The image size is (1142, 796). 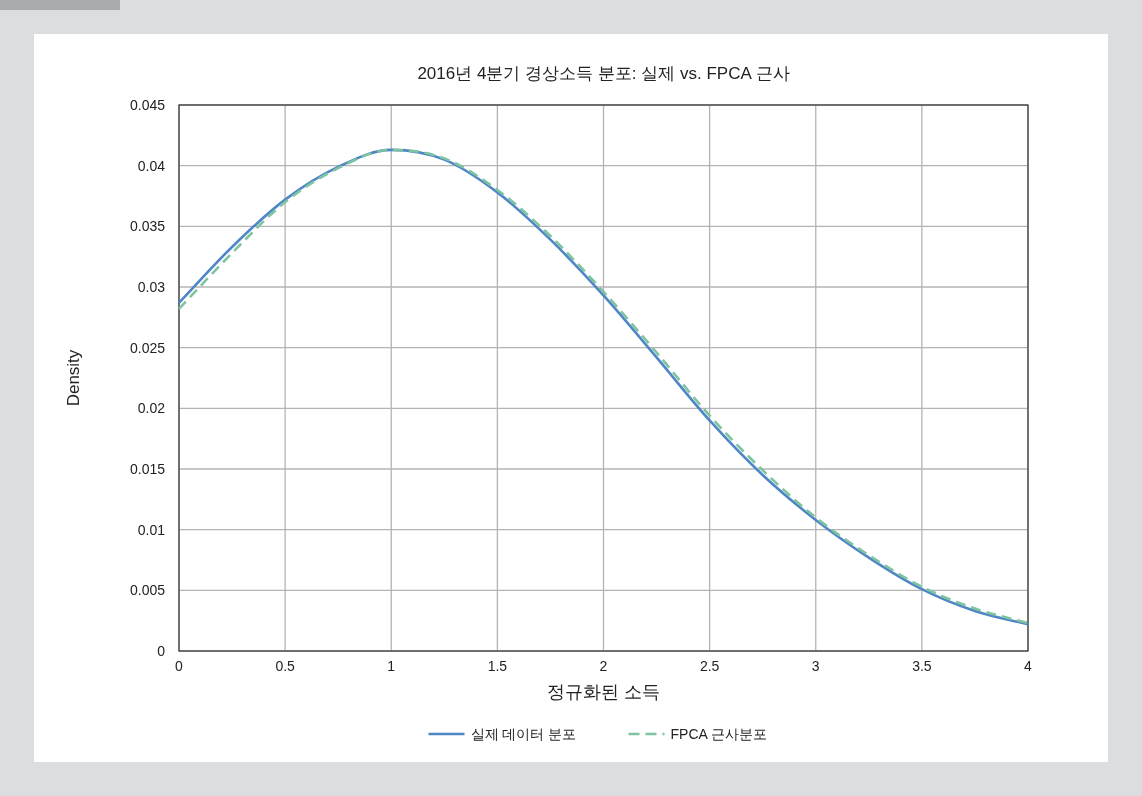 I want to click on legend-label: 실제 데이터 분포, so click(x=523, y=734).